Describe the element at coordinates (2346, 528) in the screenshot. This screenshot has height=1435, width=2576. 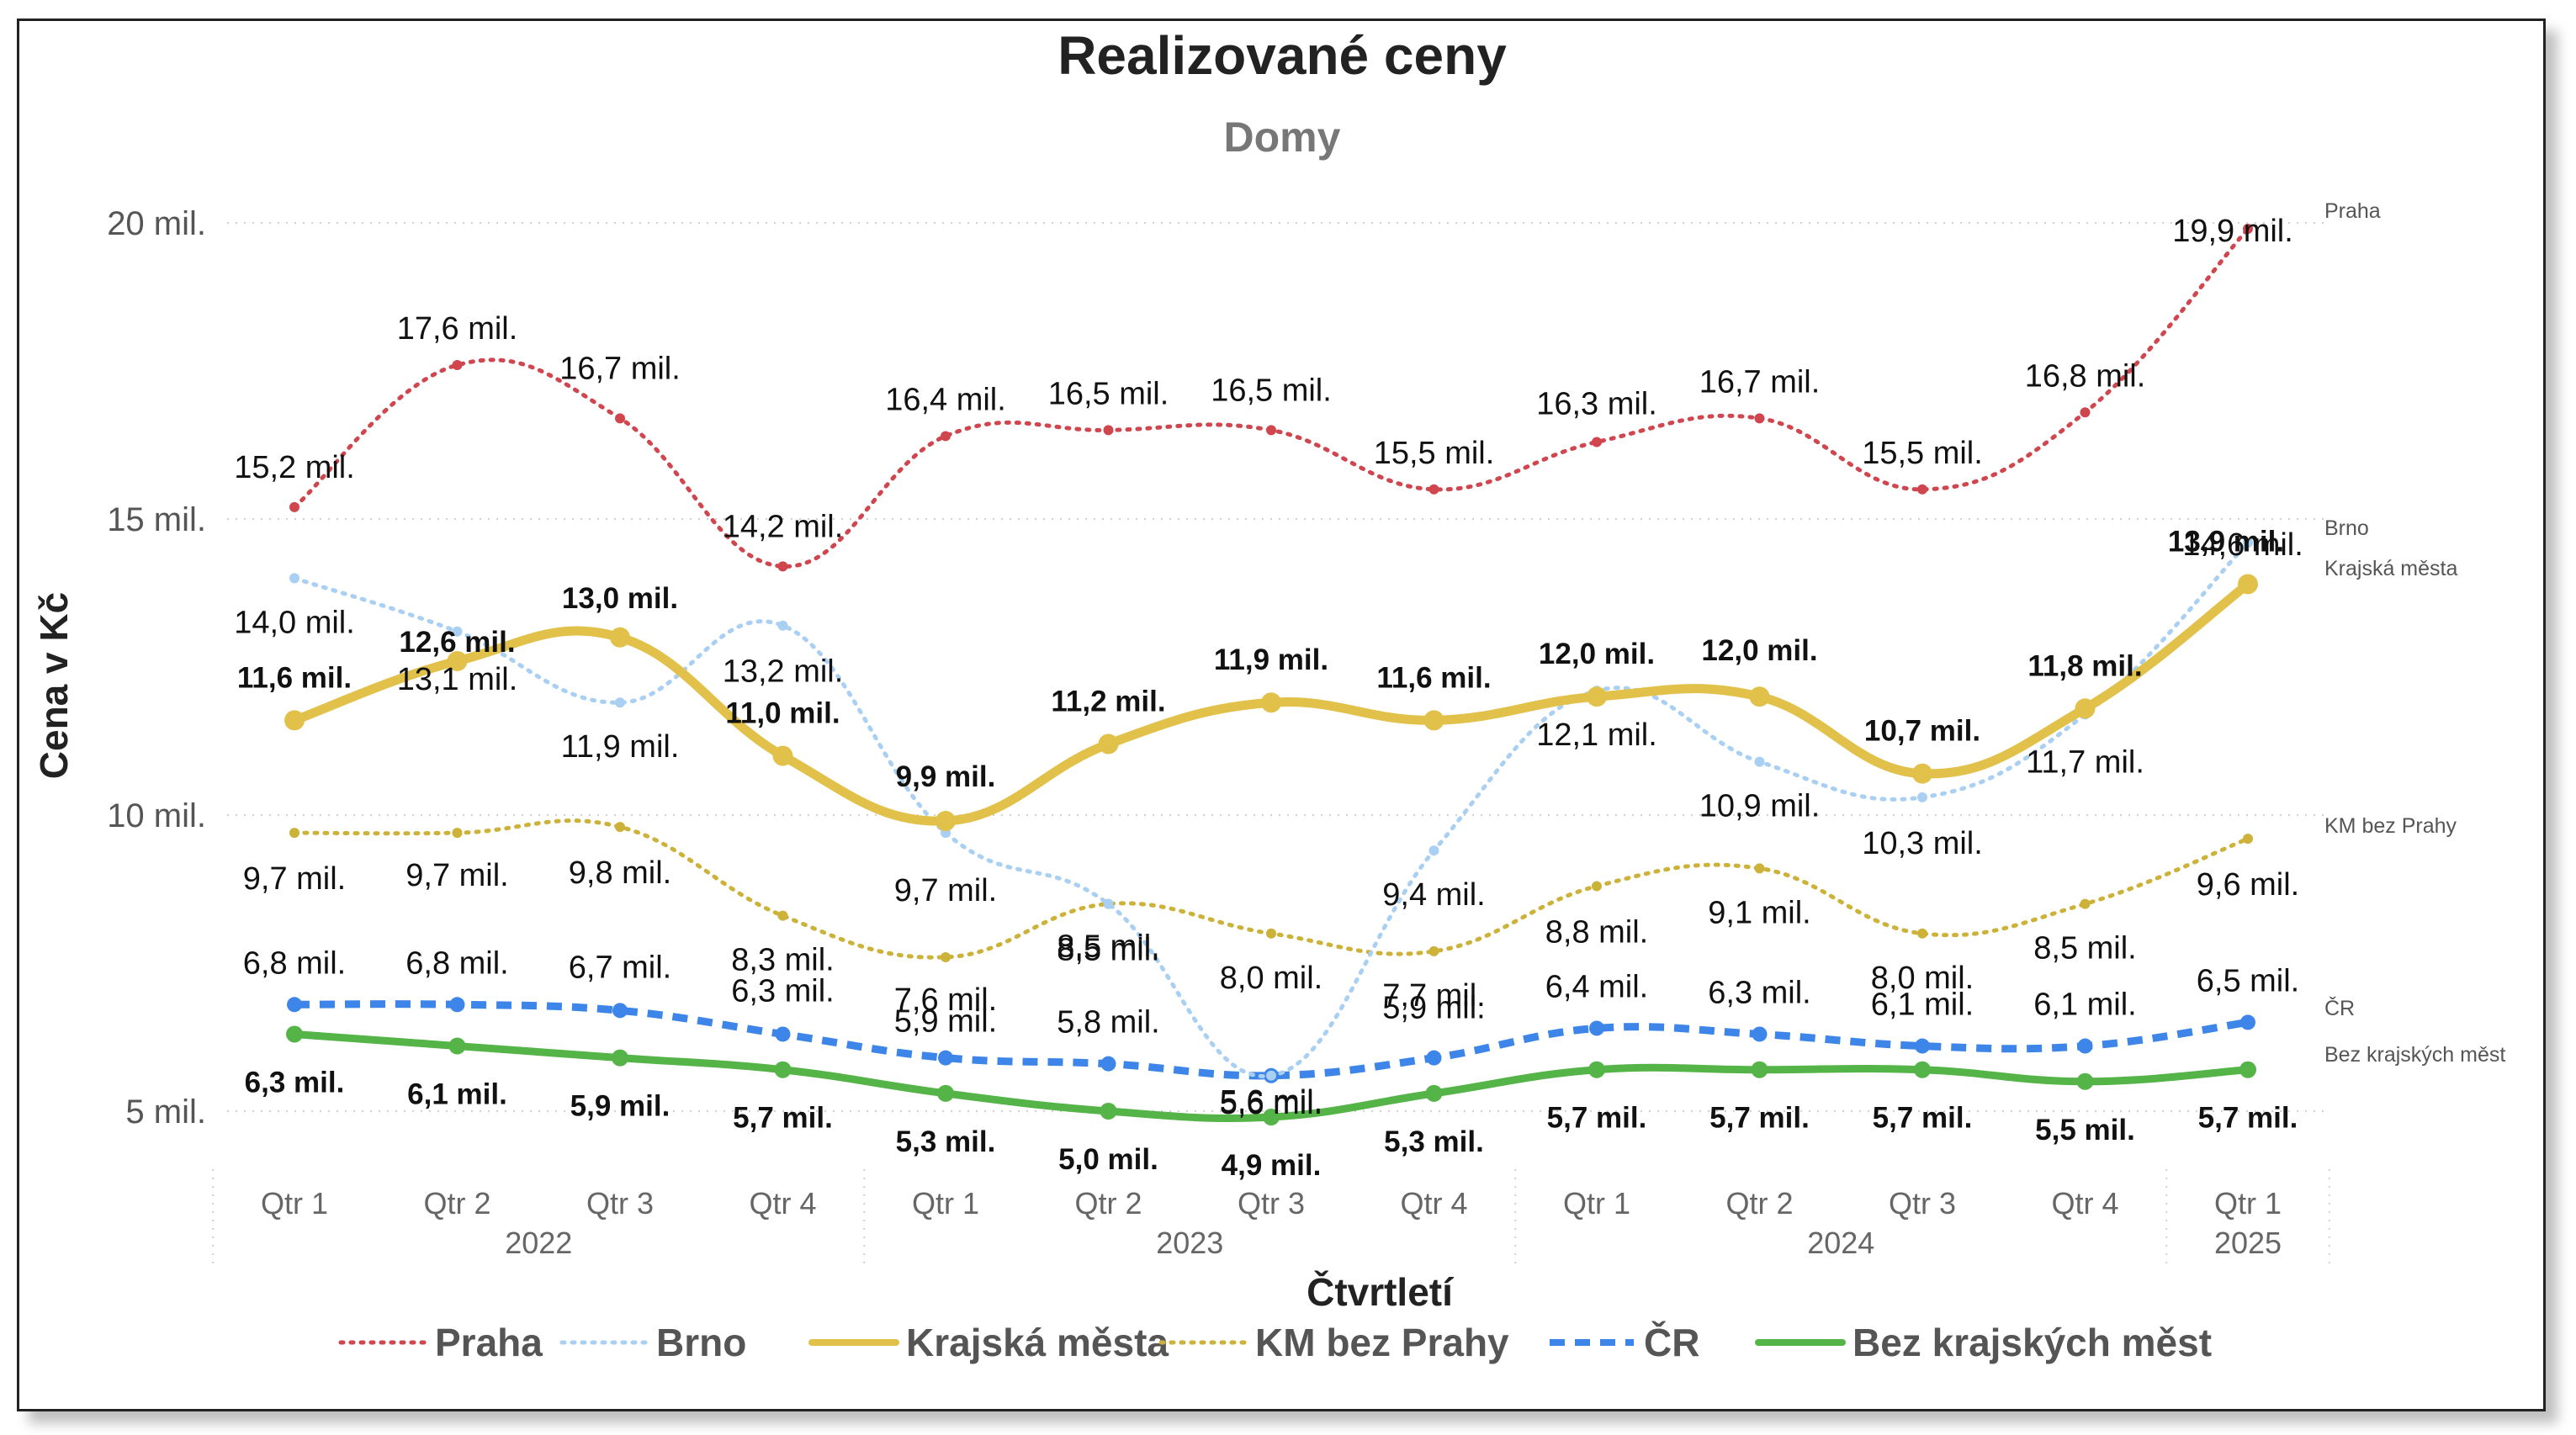
I see `end-label: Brno` at that location.